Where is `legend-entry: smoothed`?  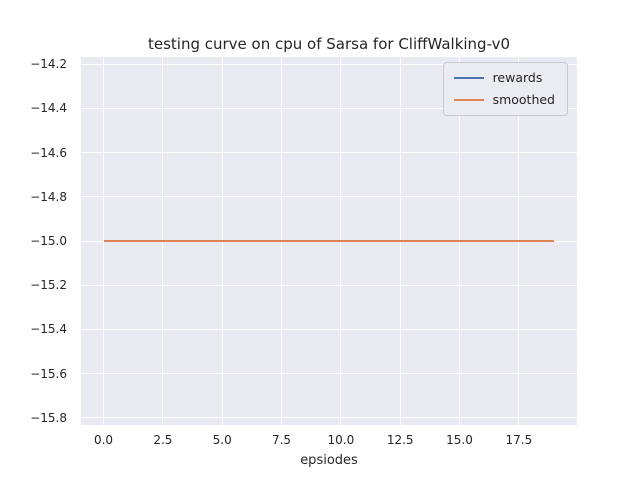 legend-entry: smoothed is located at coordinates (504, 99).